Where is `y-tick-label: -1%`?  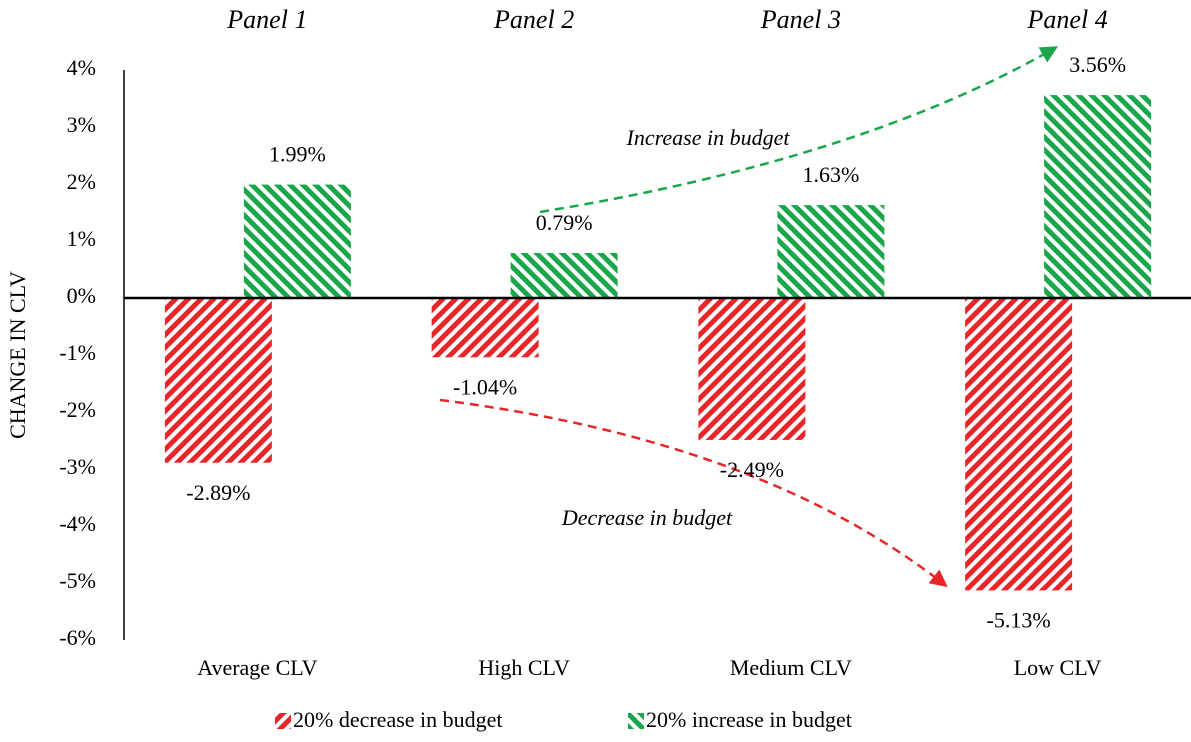 y-tick-label: -1% is located at coordinates (77, 352).